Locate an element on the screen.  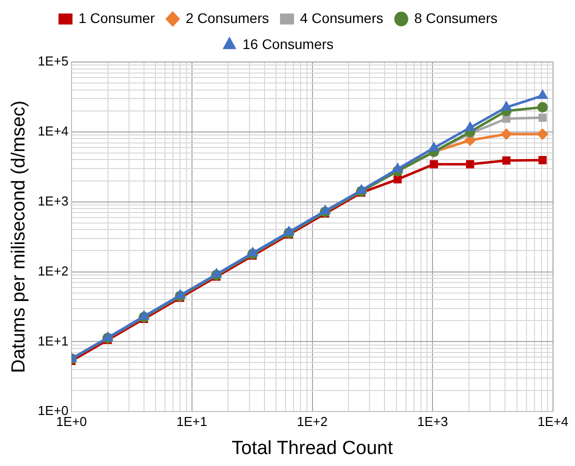
y-tick-label: 1E+1 is located at coordinates (53, 340).